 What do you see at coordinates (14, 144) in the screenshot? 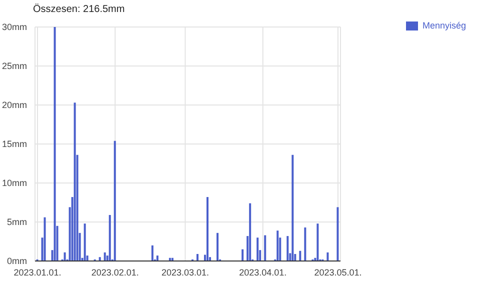
I see `y-tick-label: 15mm` at bounding box center [14, 144].